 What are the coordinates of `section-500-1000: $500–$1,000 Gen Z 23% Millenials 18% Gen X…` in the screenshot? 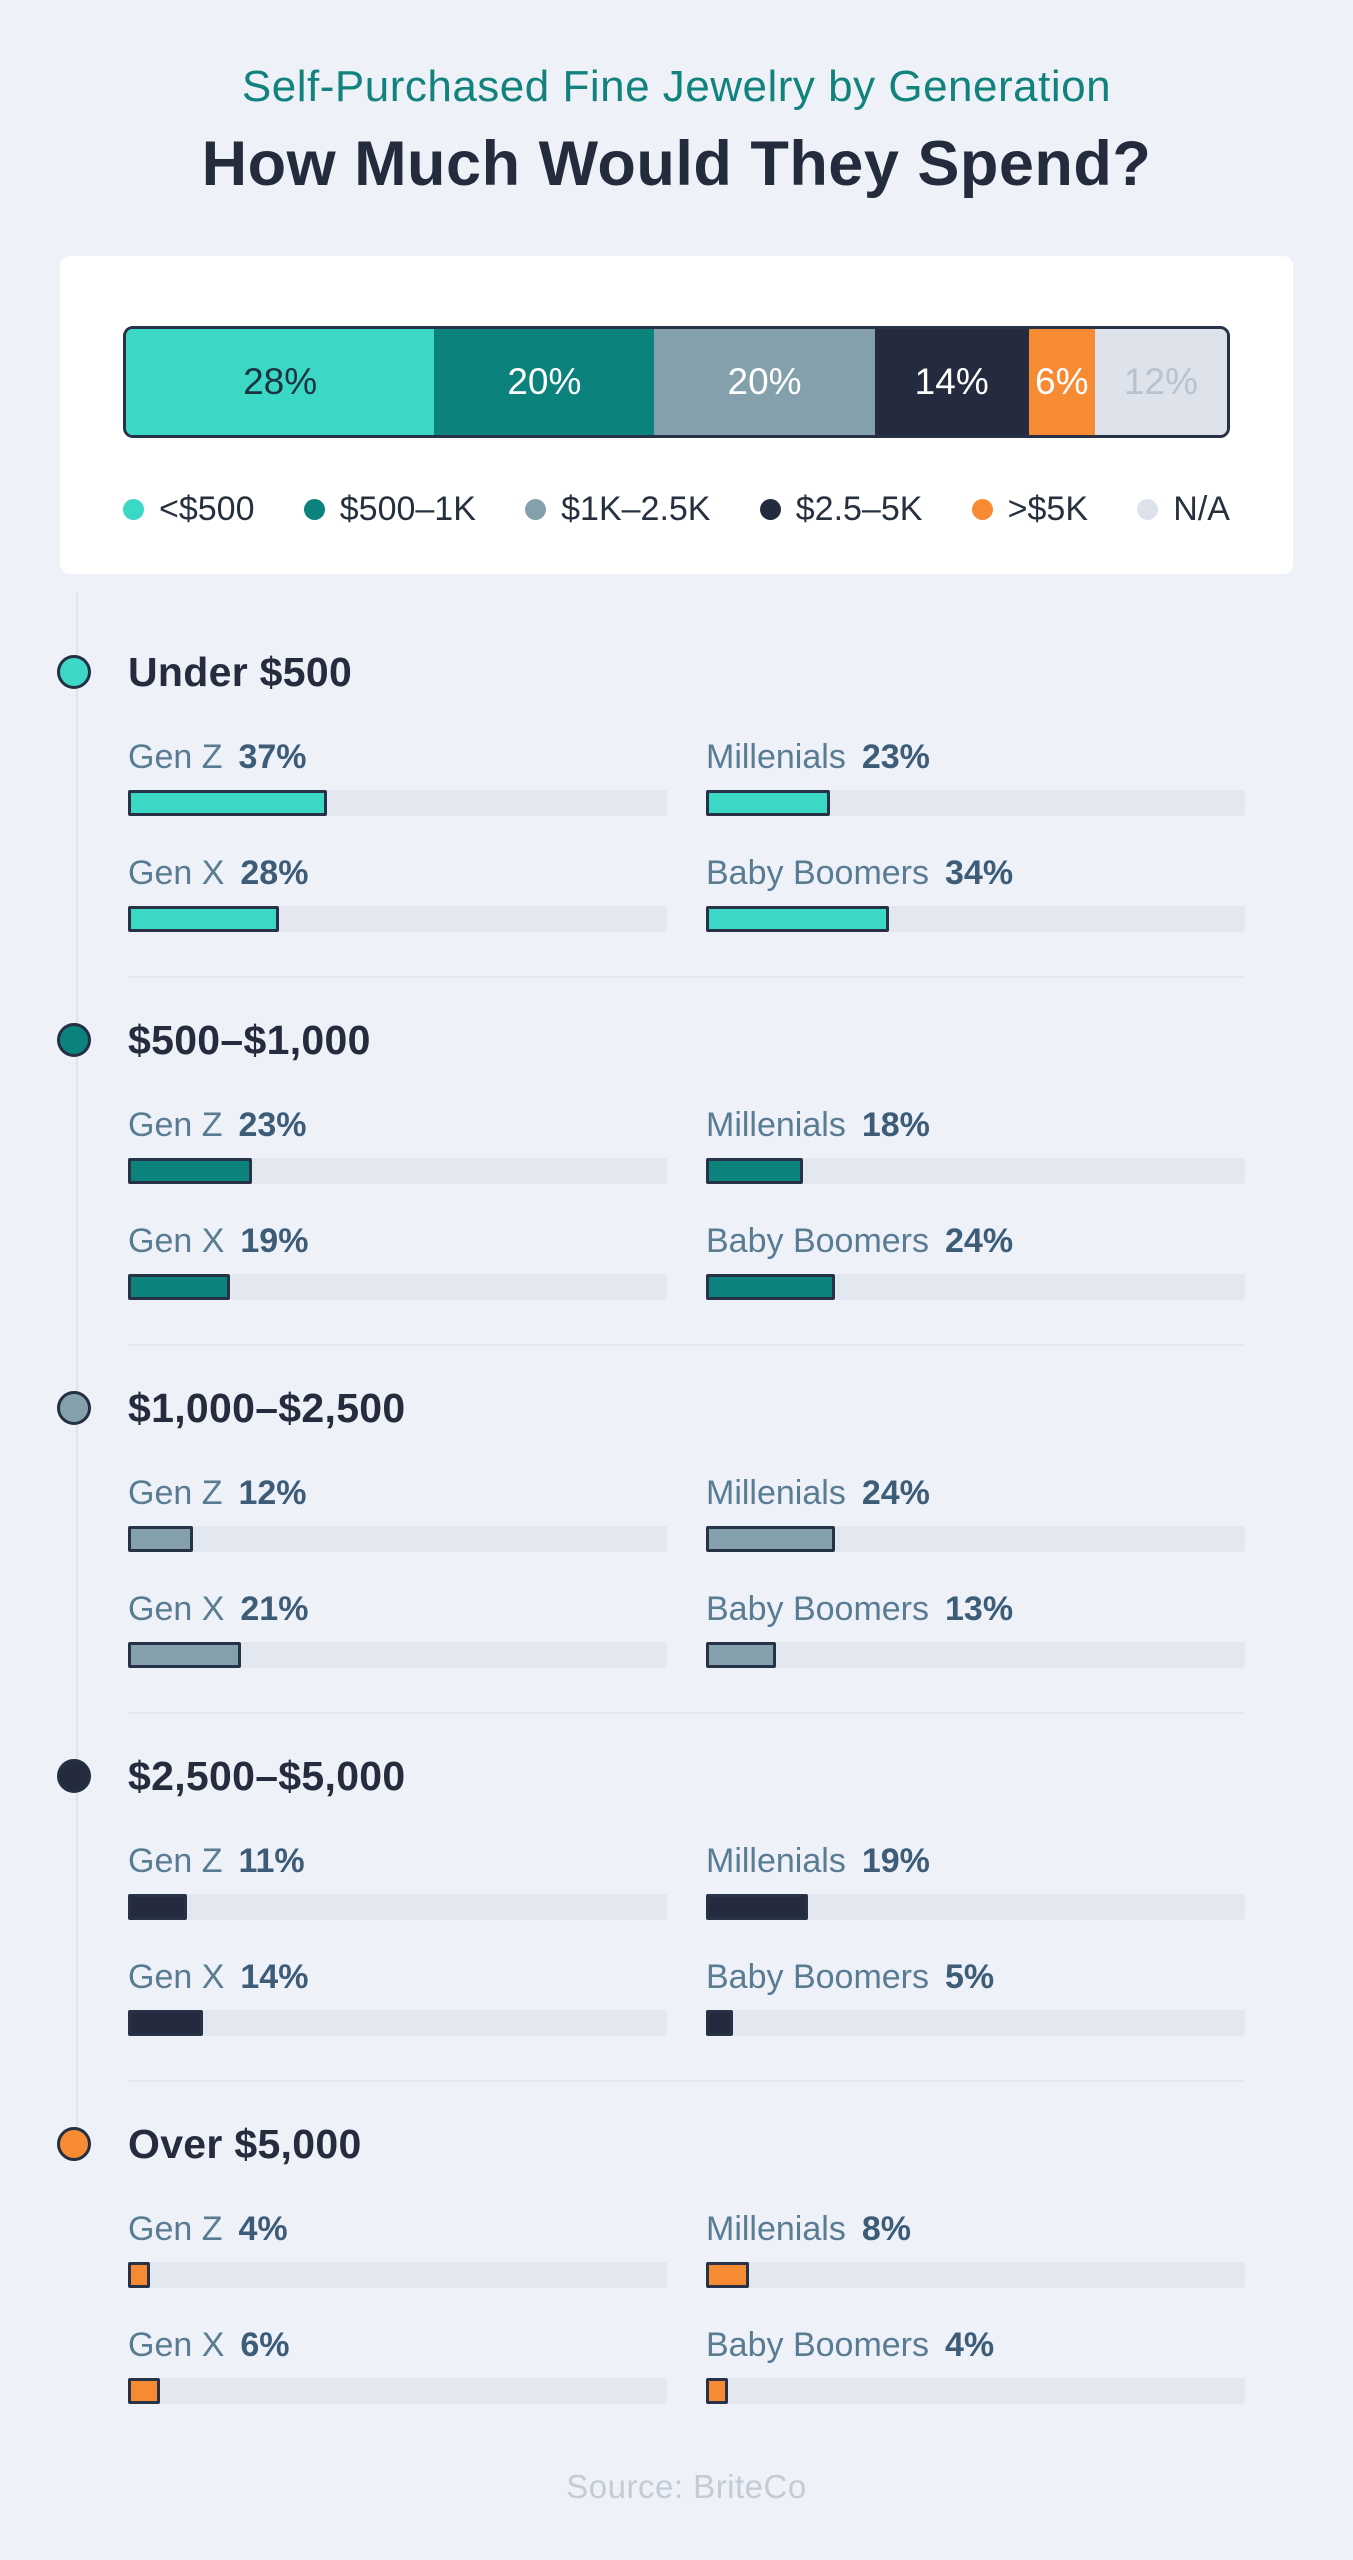 It's located at (651, 1158).